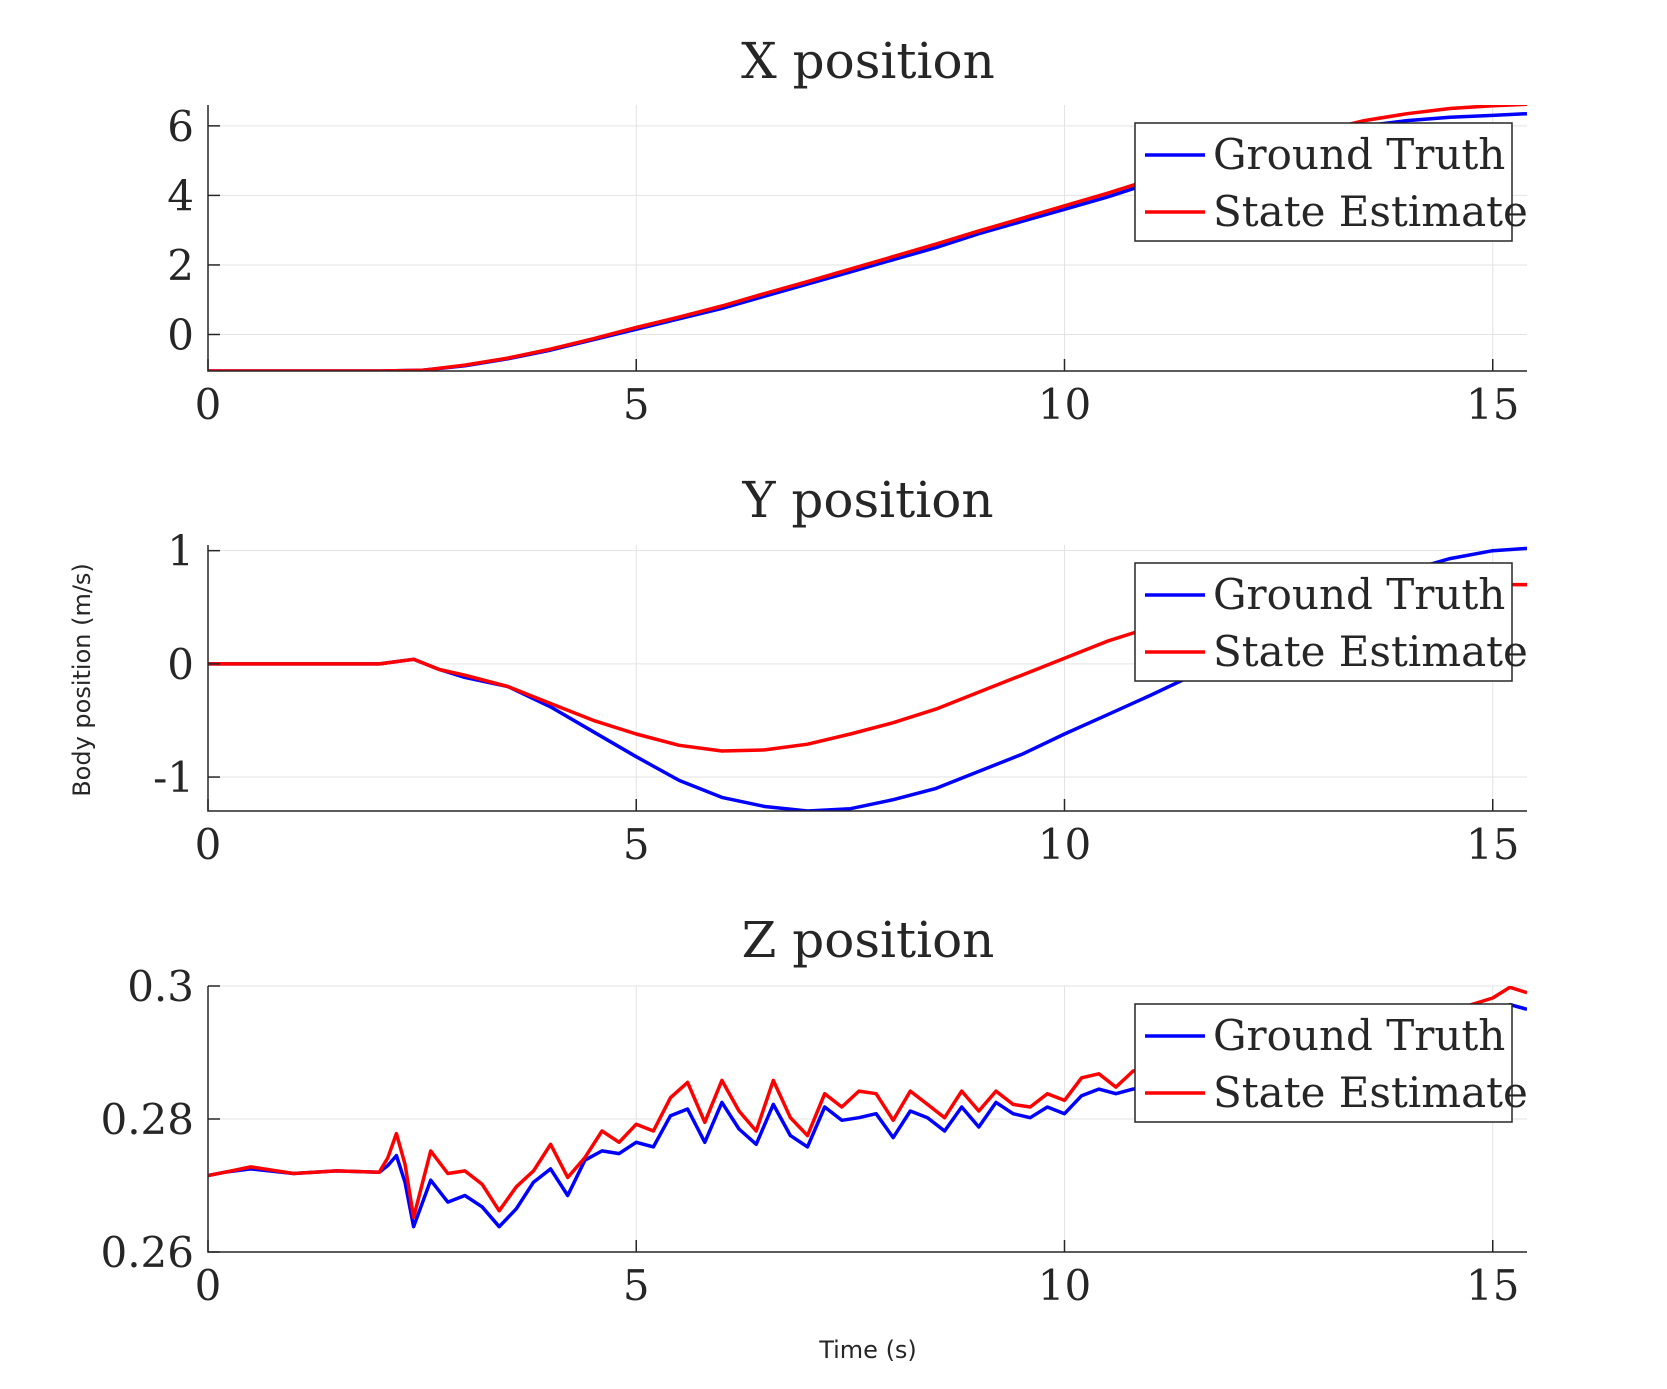 Image resolution: width=1667 pixels, height=1389 pixels. Describe the element at coordinates (1370, 651) in the screenshot. I see `y-position-legend-label-state-estimate: State Estimate` at that location.